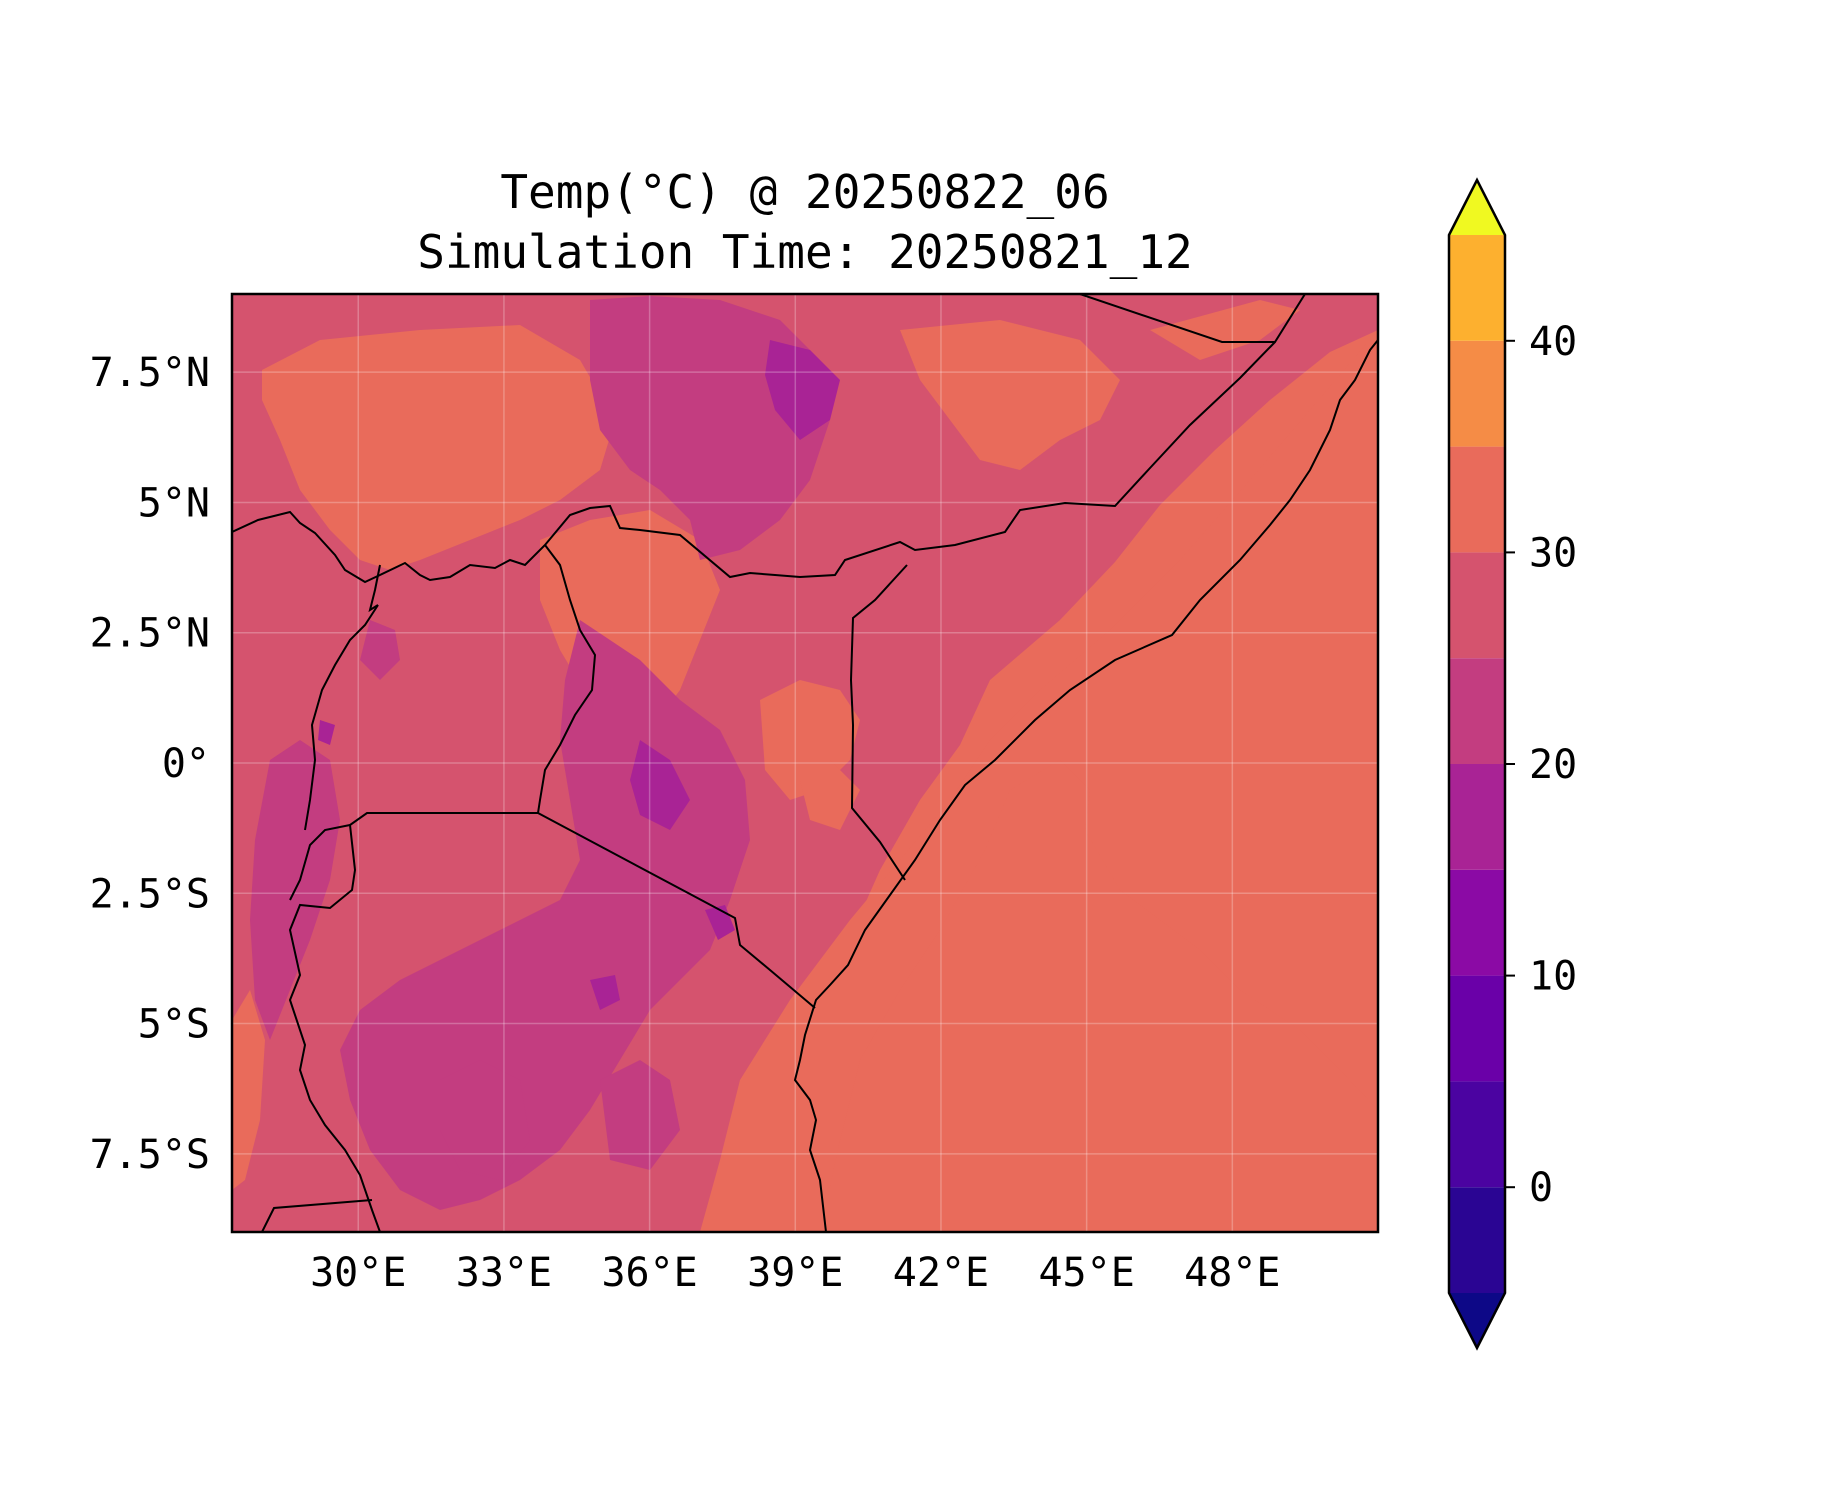 The width and height of the screenshot is (1833, 1500). I want to click on colorbar-tick-label: 10, so click(1553, 977).